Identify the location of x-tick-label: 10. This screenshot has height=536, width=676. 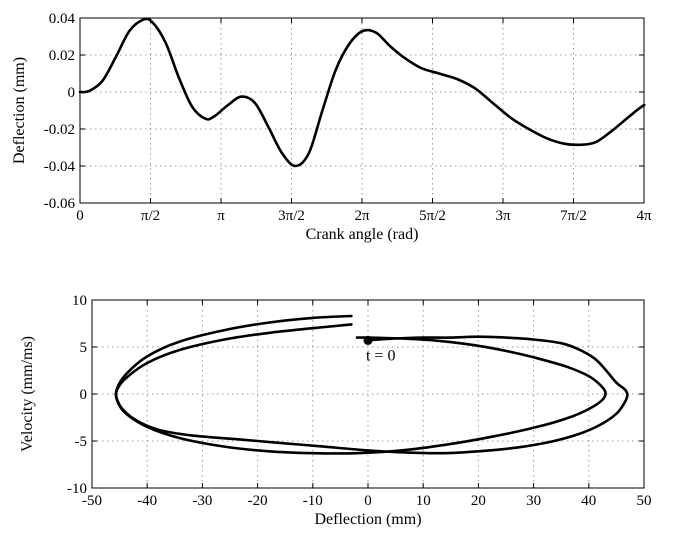
(423, 501).